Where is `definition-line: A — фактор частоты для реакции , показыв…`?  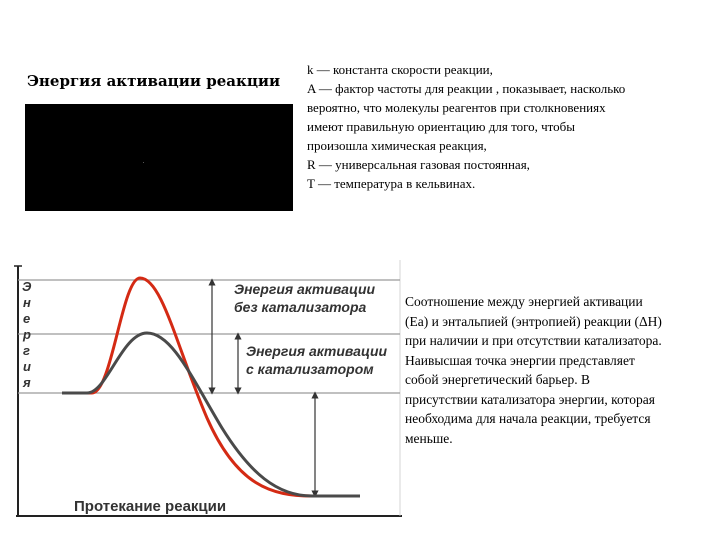 definition-line: A — фактор частоты для реакции , показыв… is located at coordinates (466, 88).